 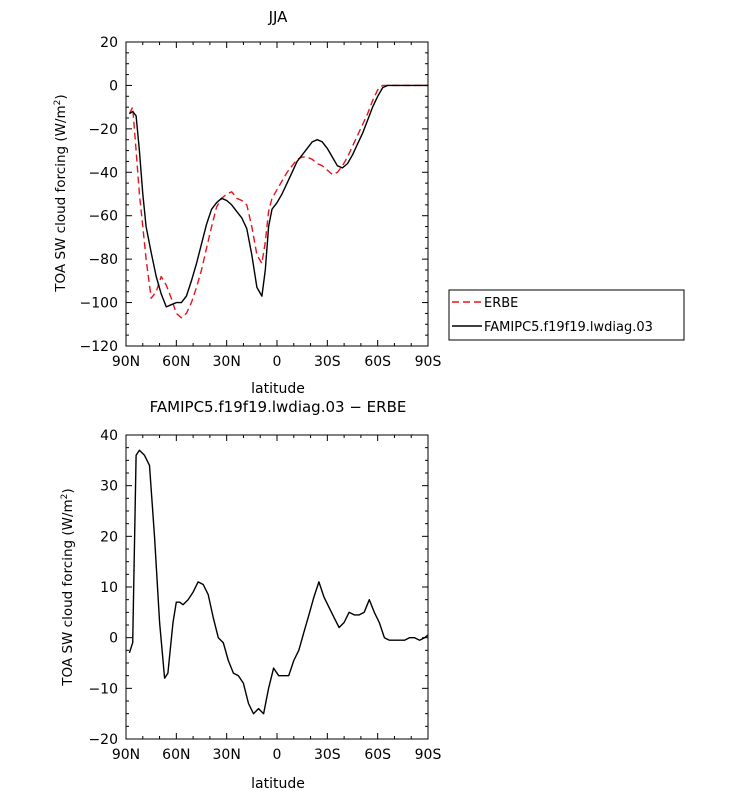 I want to click on legend-box, so click(x=566, y=315).